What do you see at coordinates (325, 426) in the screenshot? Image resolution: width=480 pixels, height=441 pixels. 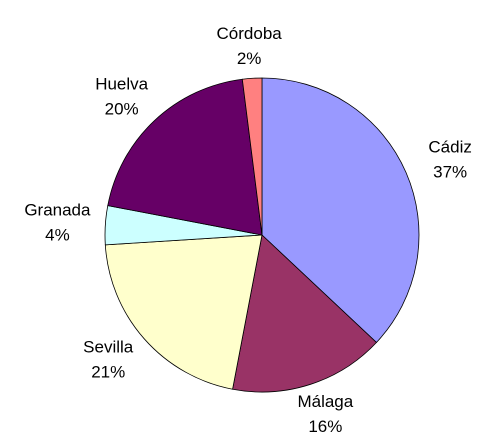 I see `slice-value-label: 16%` at bounding box center [325, 426].